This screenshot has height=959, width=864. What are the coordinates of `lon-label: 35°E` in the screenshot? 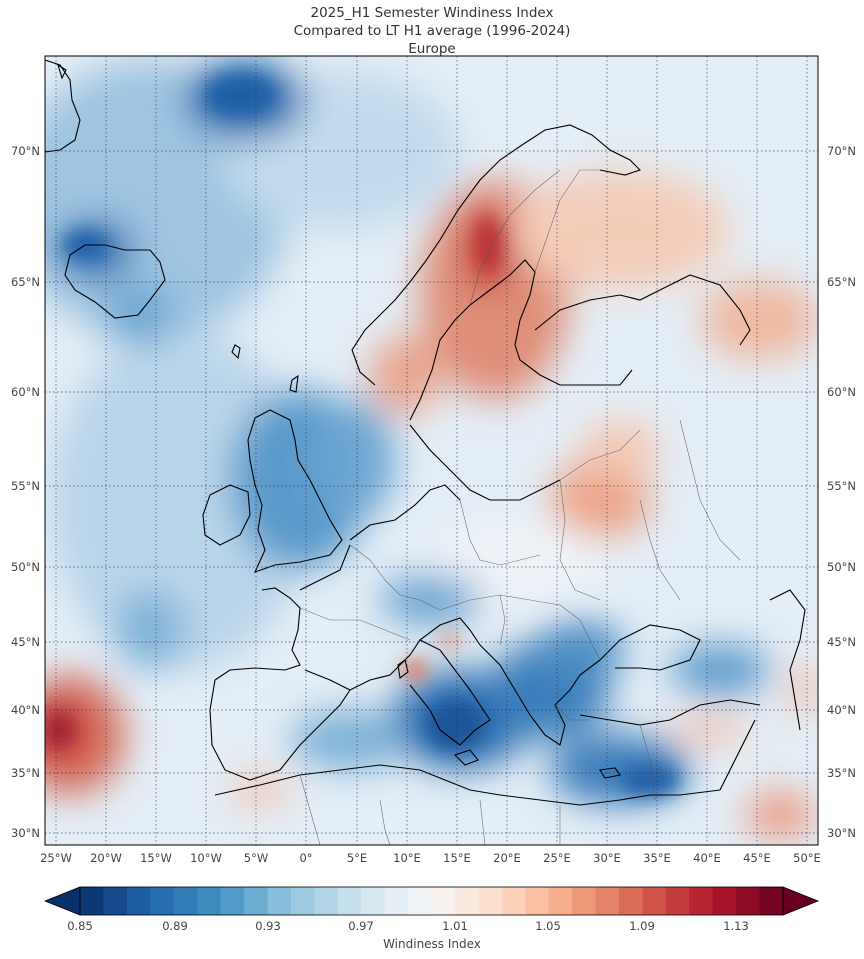 It's located at (657, 858).